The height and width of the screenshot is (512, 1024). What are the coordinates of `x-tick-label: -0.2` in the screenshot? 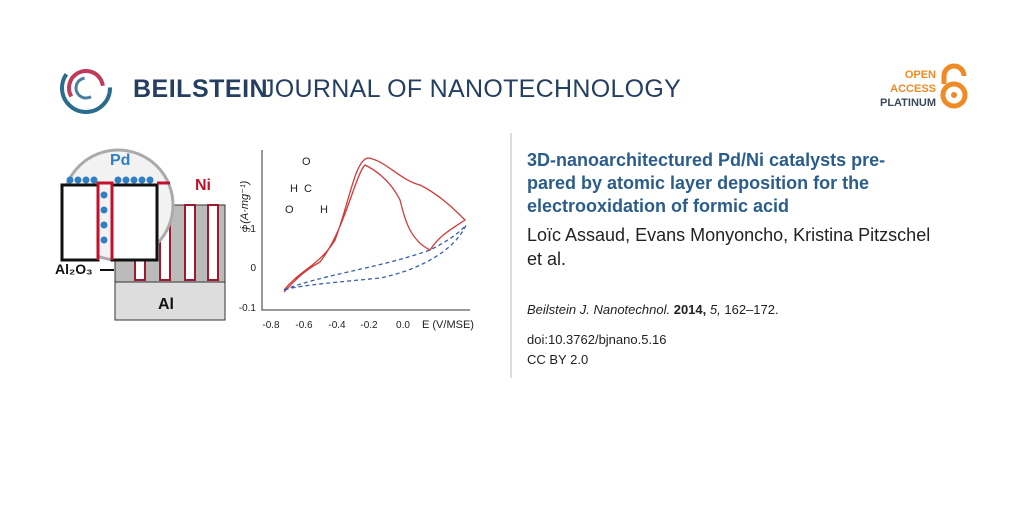 It's located at (369, 325).